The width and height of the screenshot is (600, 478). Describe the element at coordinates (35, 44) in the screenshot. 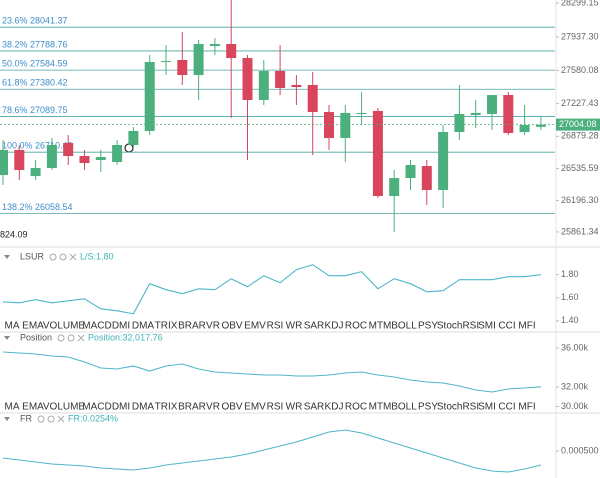

I see `fib-label: 38.2% 27788.76` at that location.